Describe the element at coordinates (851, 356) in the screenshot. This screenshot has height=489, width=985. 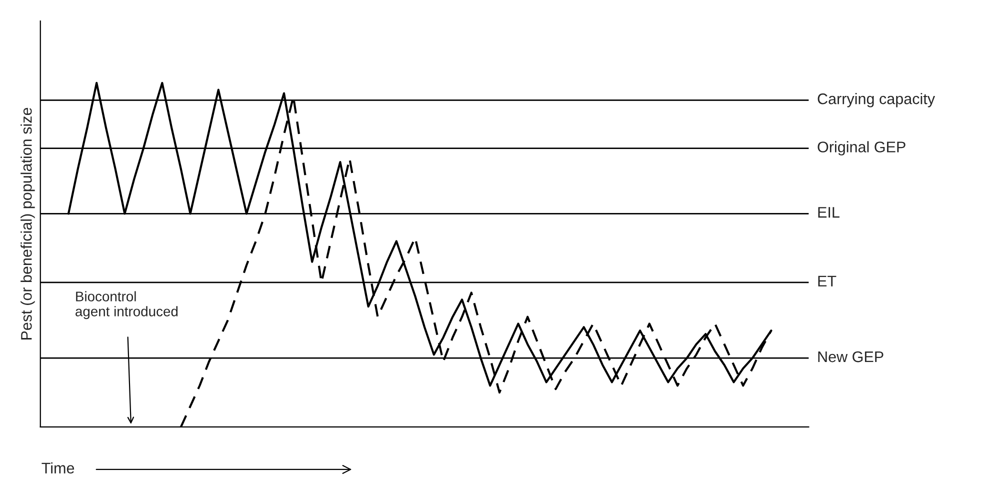
I see `ref-line-label: New GEP` at that location.